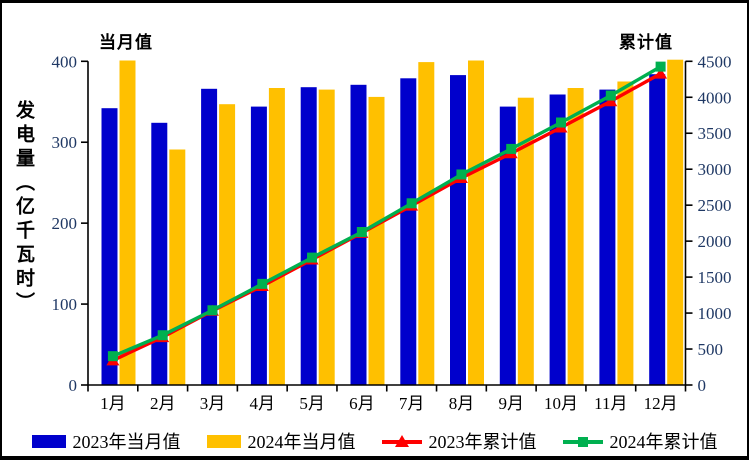 Image resolution: width=749 pixels, height=460 pixels. I want to click on legend-label-2024-cumulative: 2024年累计值, so click(663, 442).